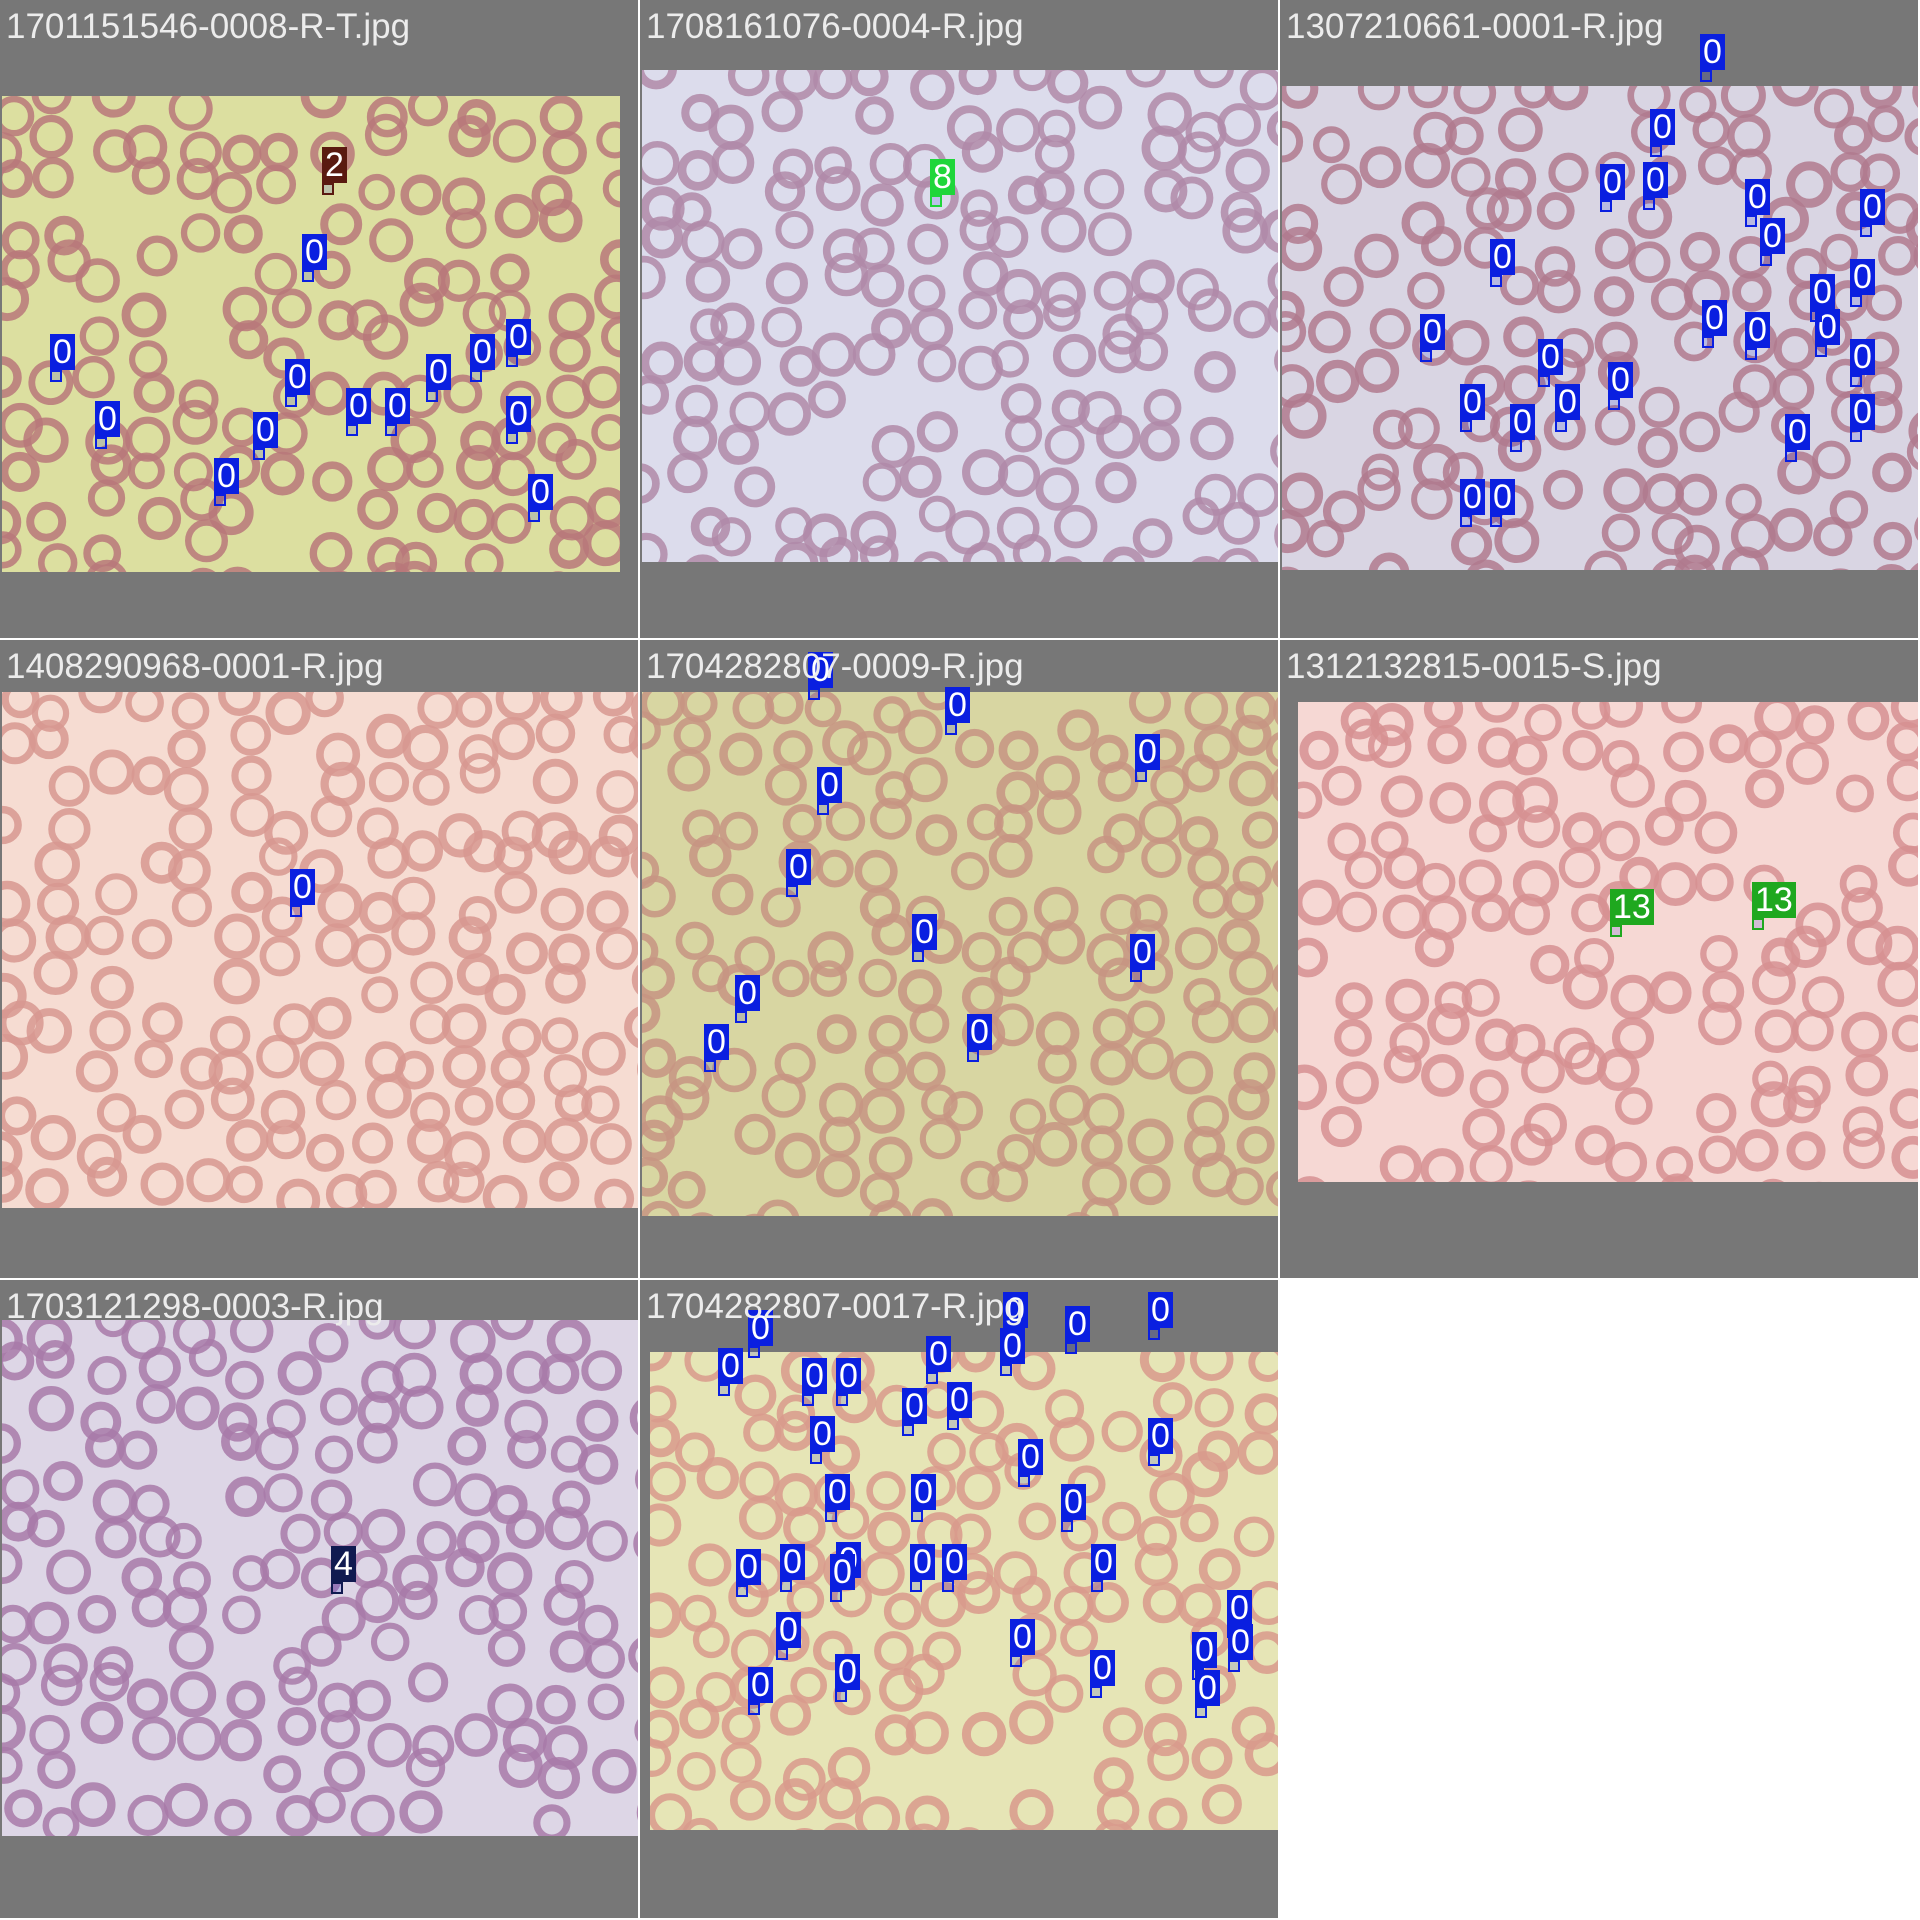 The image size is (1920, 1920). Describe the element at coordinates (835, 666) in the screenshot. I see `tile-filename: 1704282807-0009-R.jpg` at that location.